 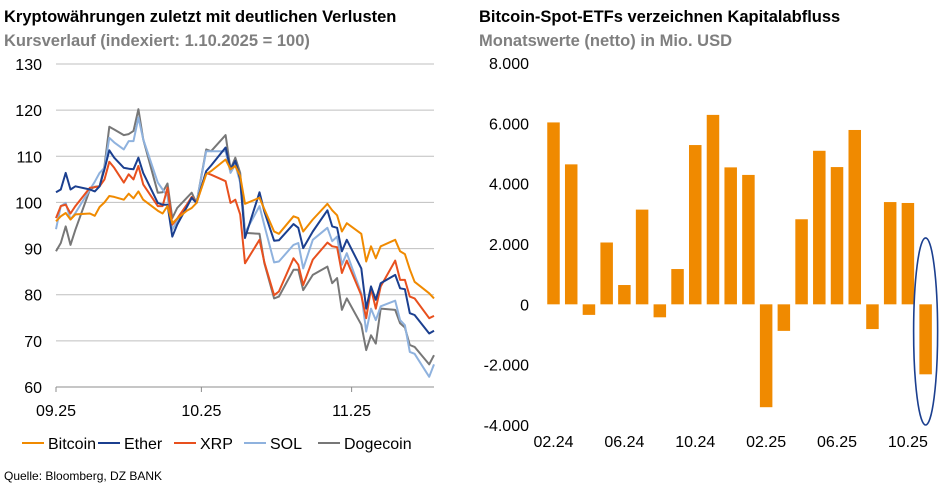 What do you see at coordinates (695, 225) in the screenshot?
I see `bar-10.24` at bounding box center [695, 225].